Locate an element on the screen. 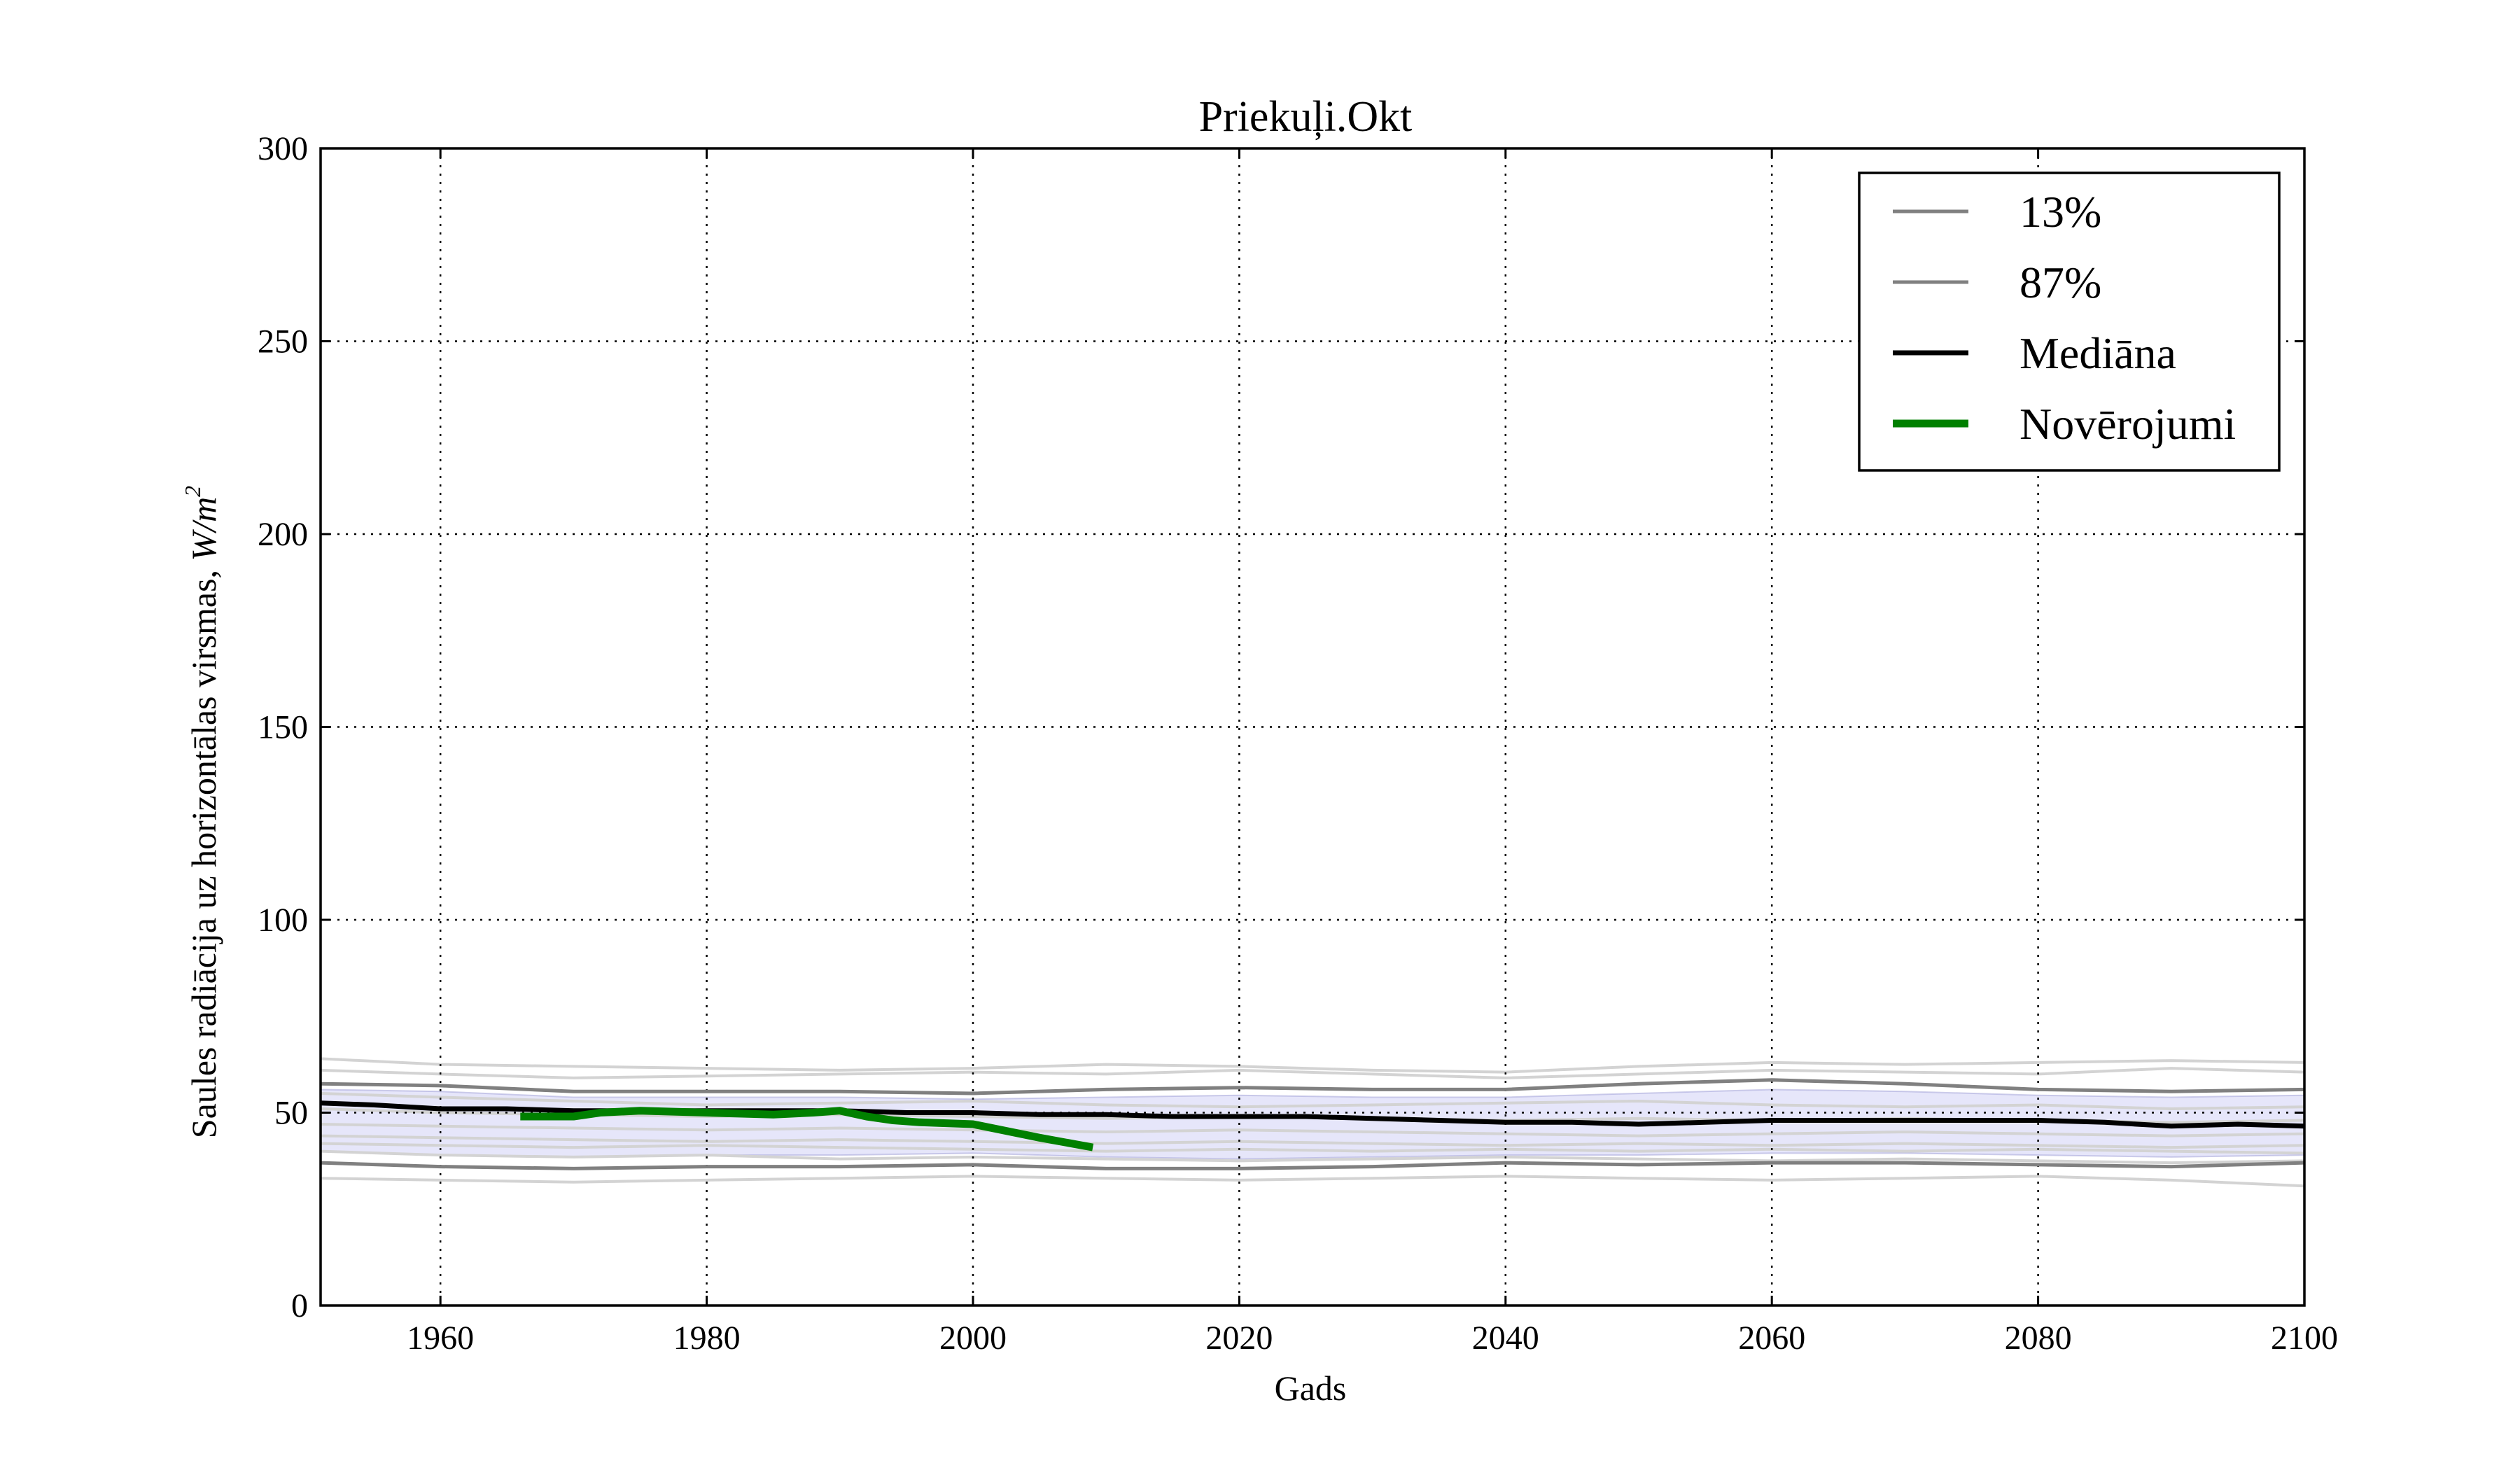  legend-label: Novērojumi is located at coordinates (2127, 424).